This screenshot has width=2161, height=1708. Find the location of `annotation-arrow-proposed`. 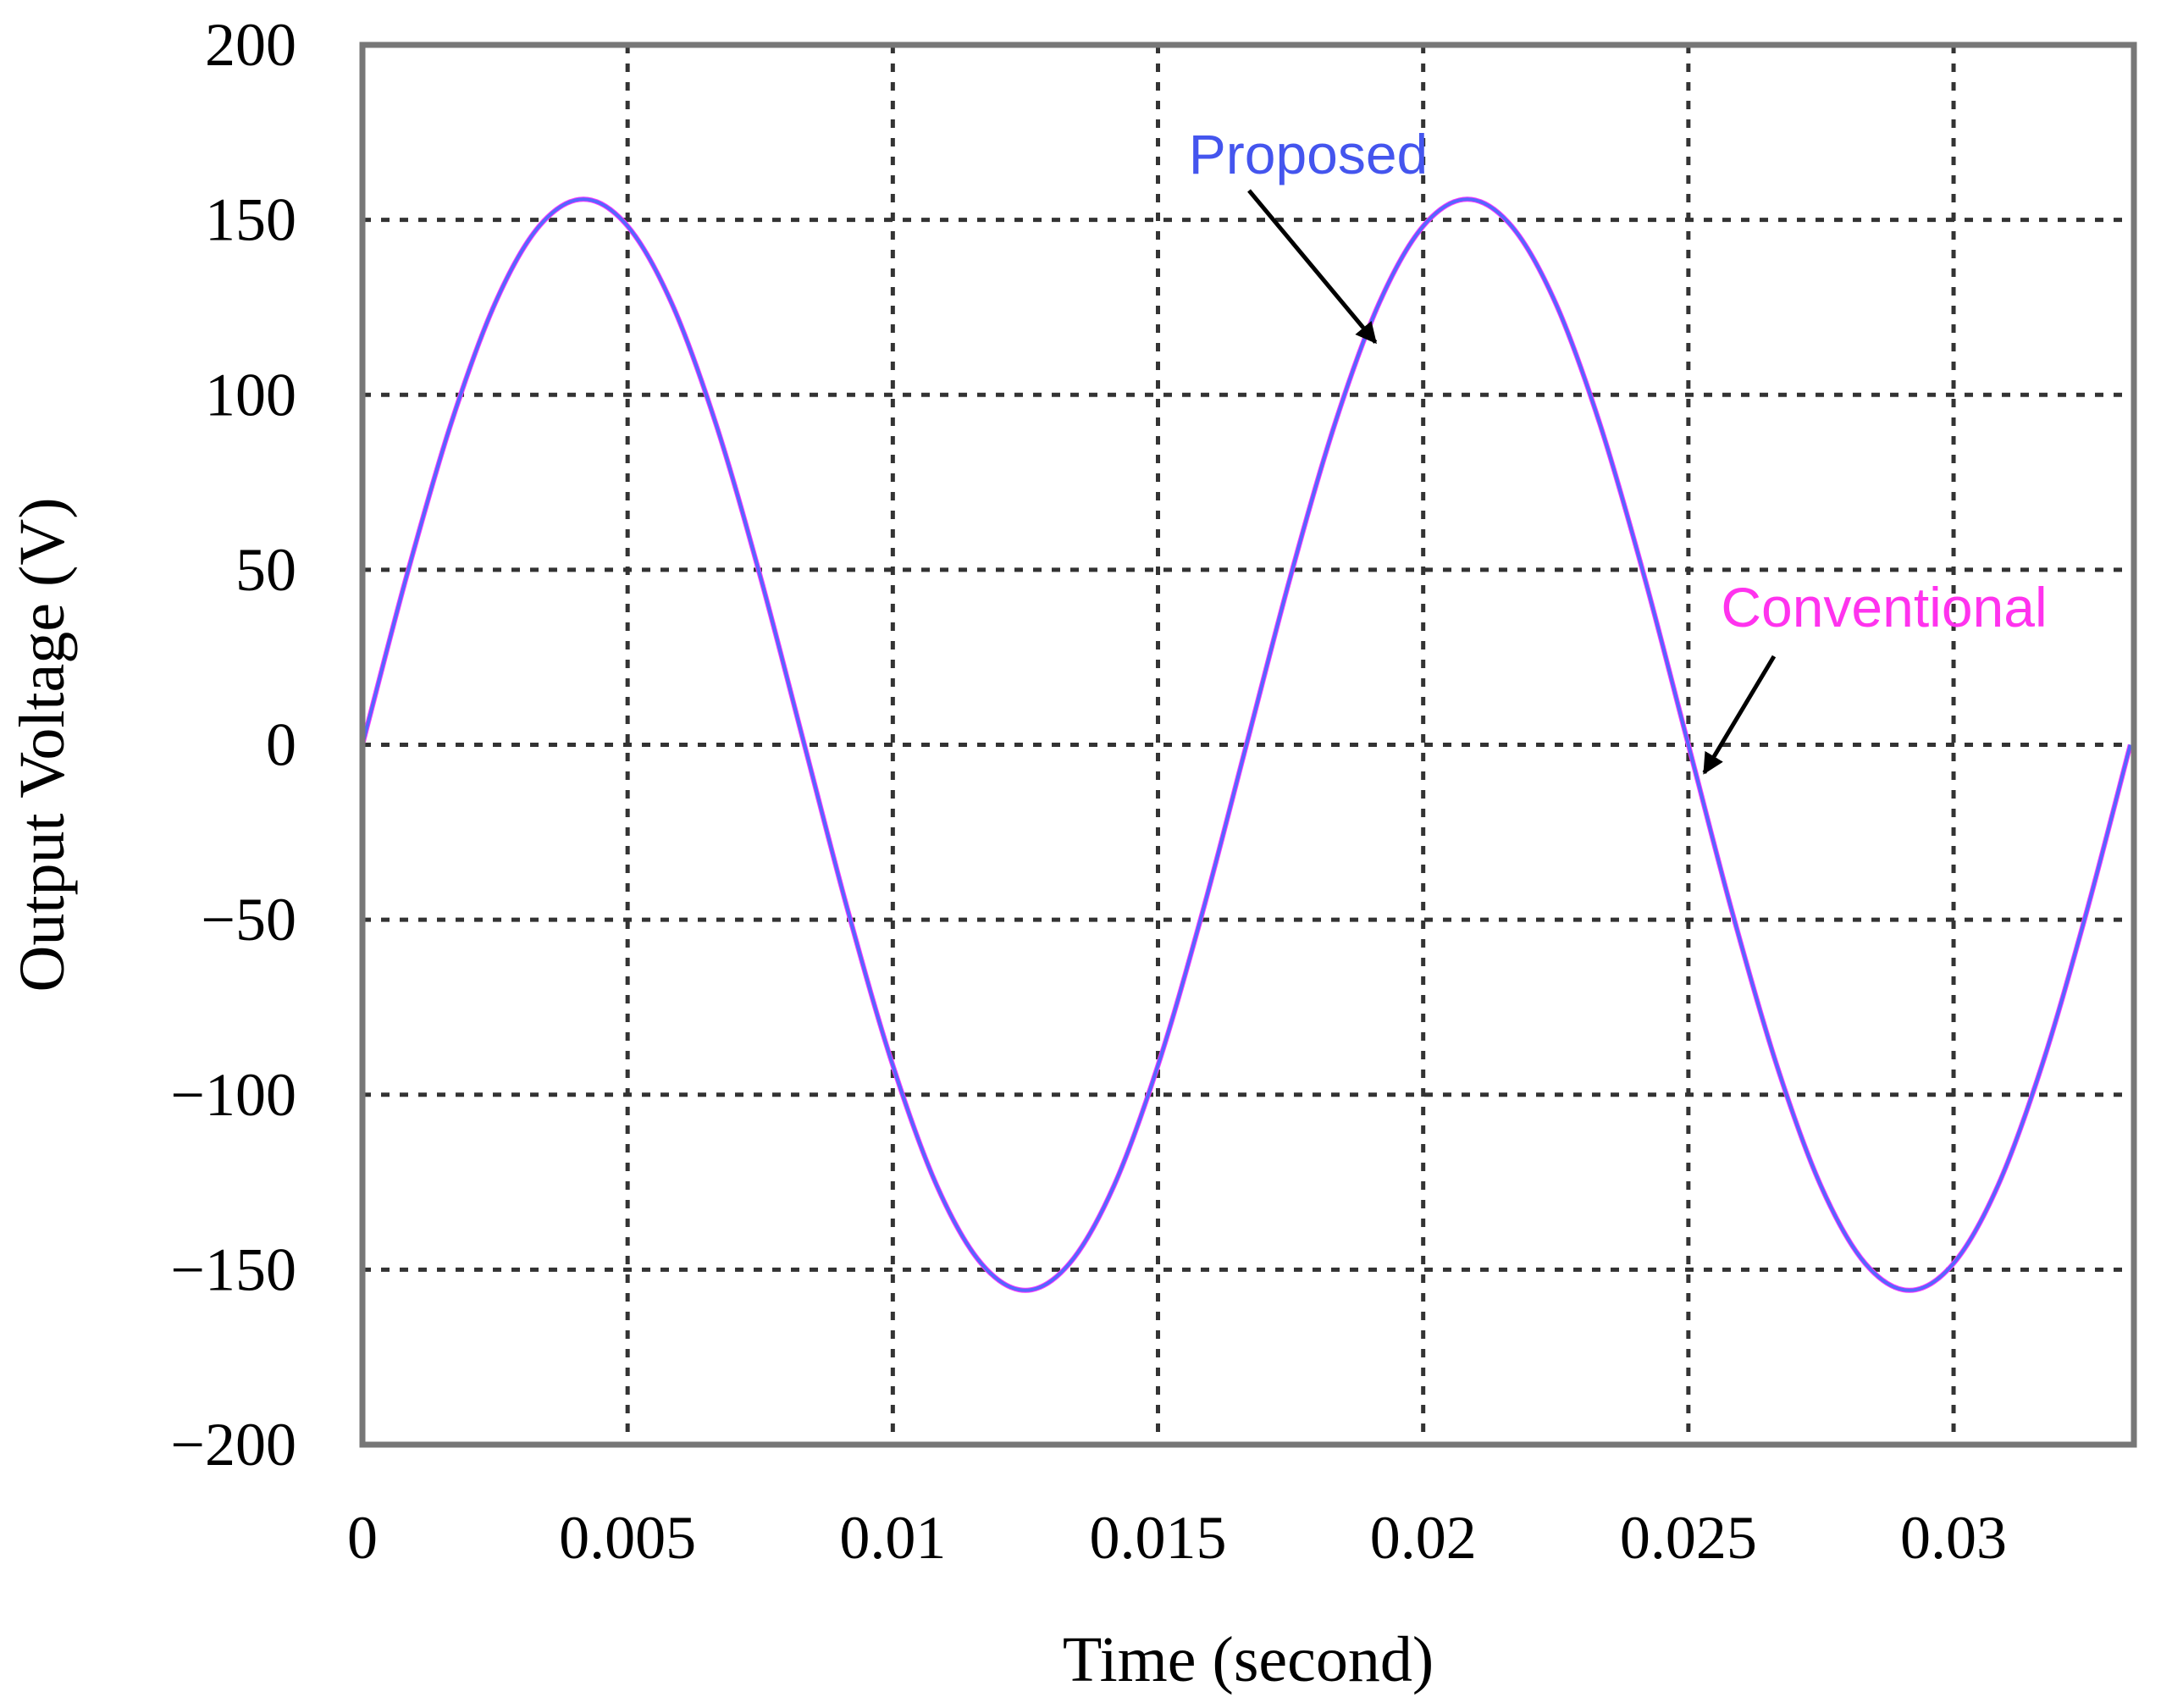

annotation-arrow-proposed is located at coordinates (1313, 267).